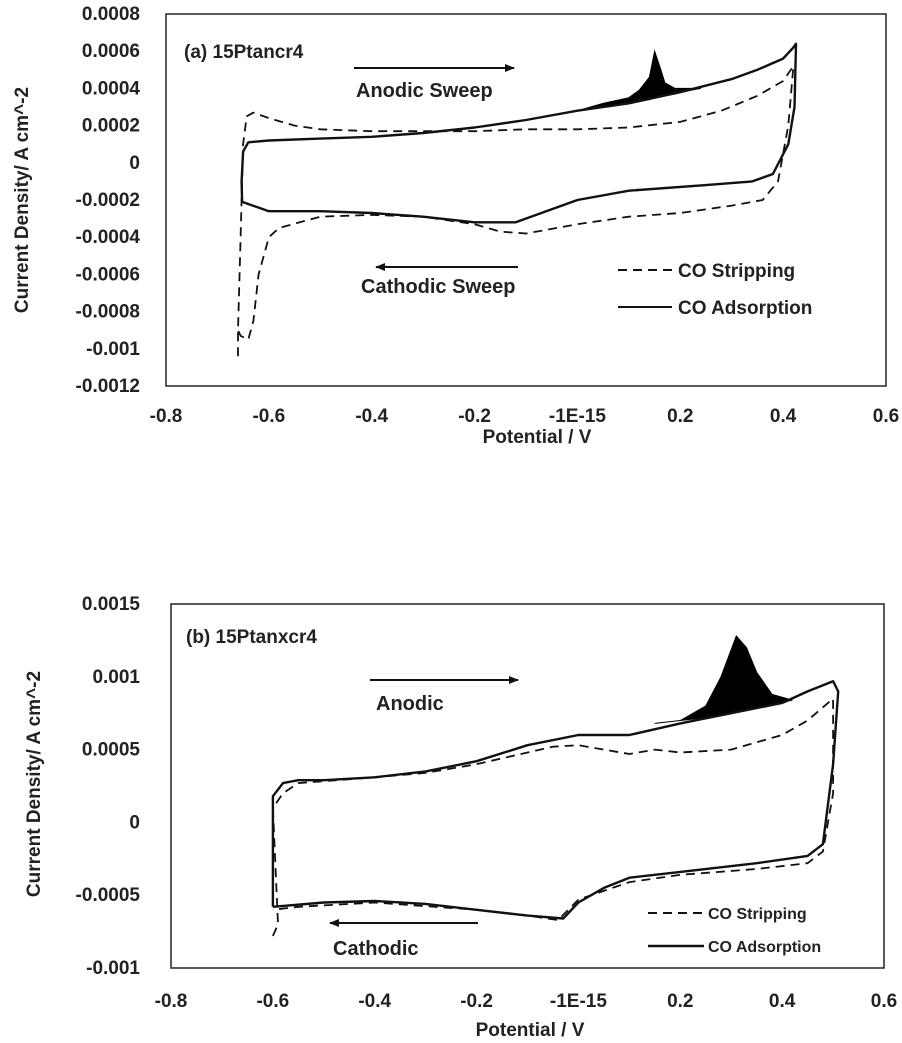 Image resolution: width=902 pixels, height=1043 pixels. I want to click on y-tick-label: -0.0004, so click(108, 237).